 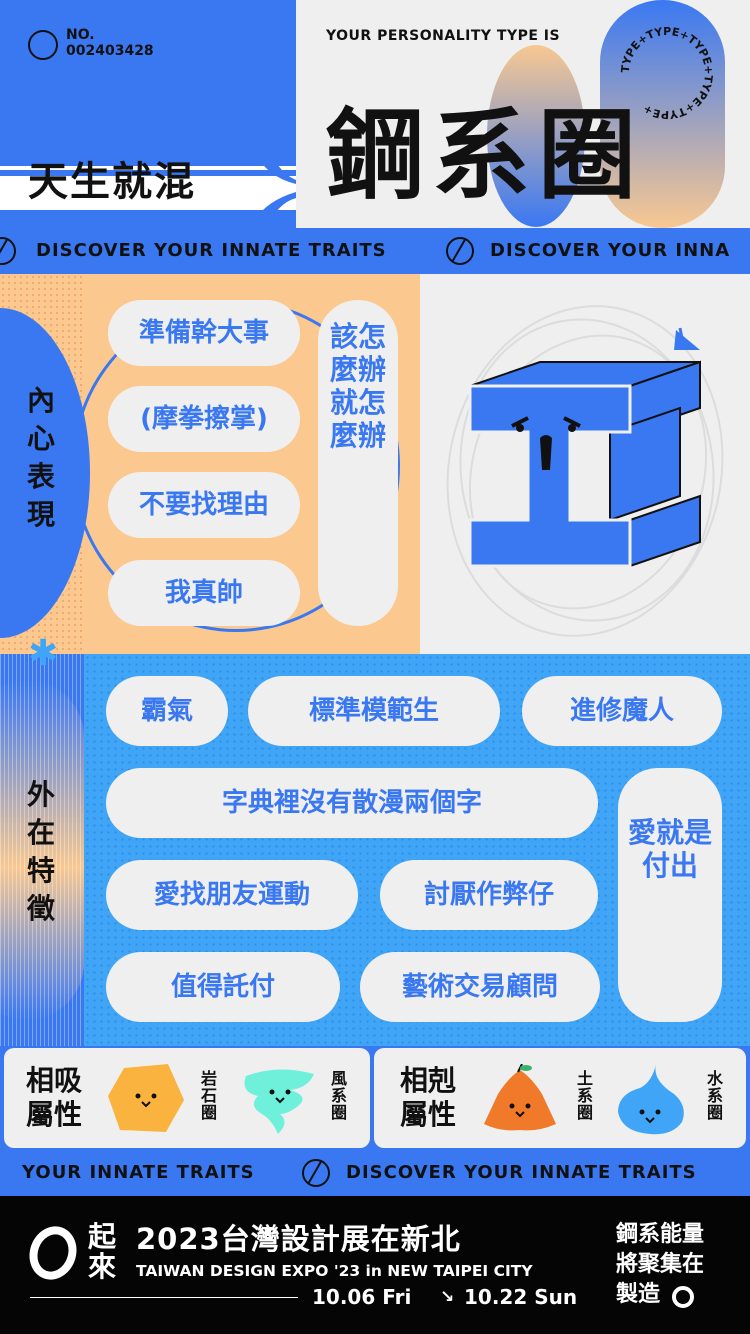 What do you see at coordinates (683, 1297) in the screenshot?
I see `logo-o-small-icon` at bounding box center [683, 1297].